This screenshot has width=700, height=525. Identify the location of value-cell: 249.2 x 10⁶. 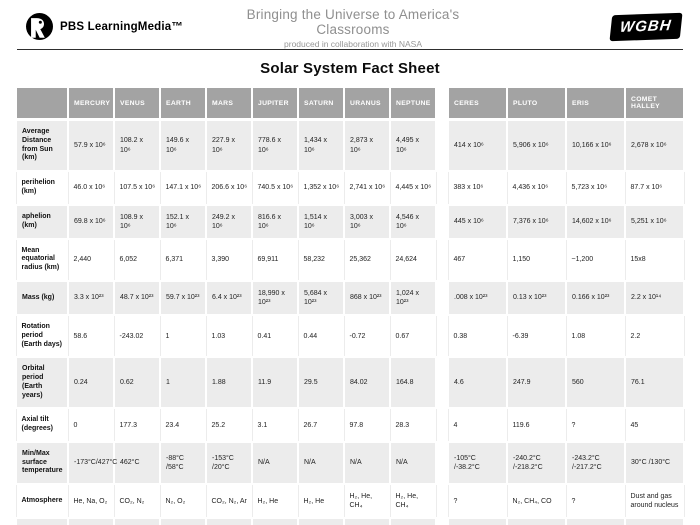
(229, 221).